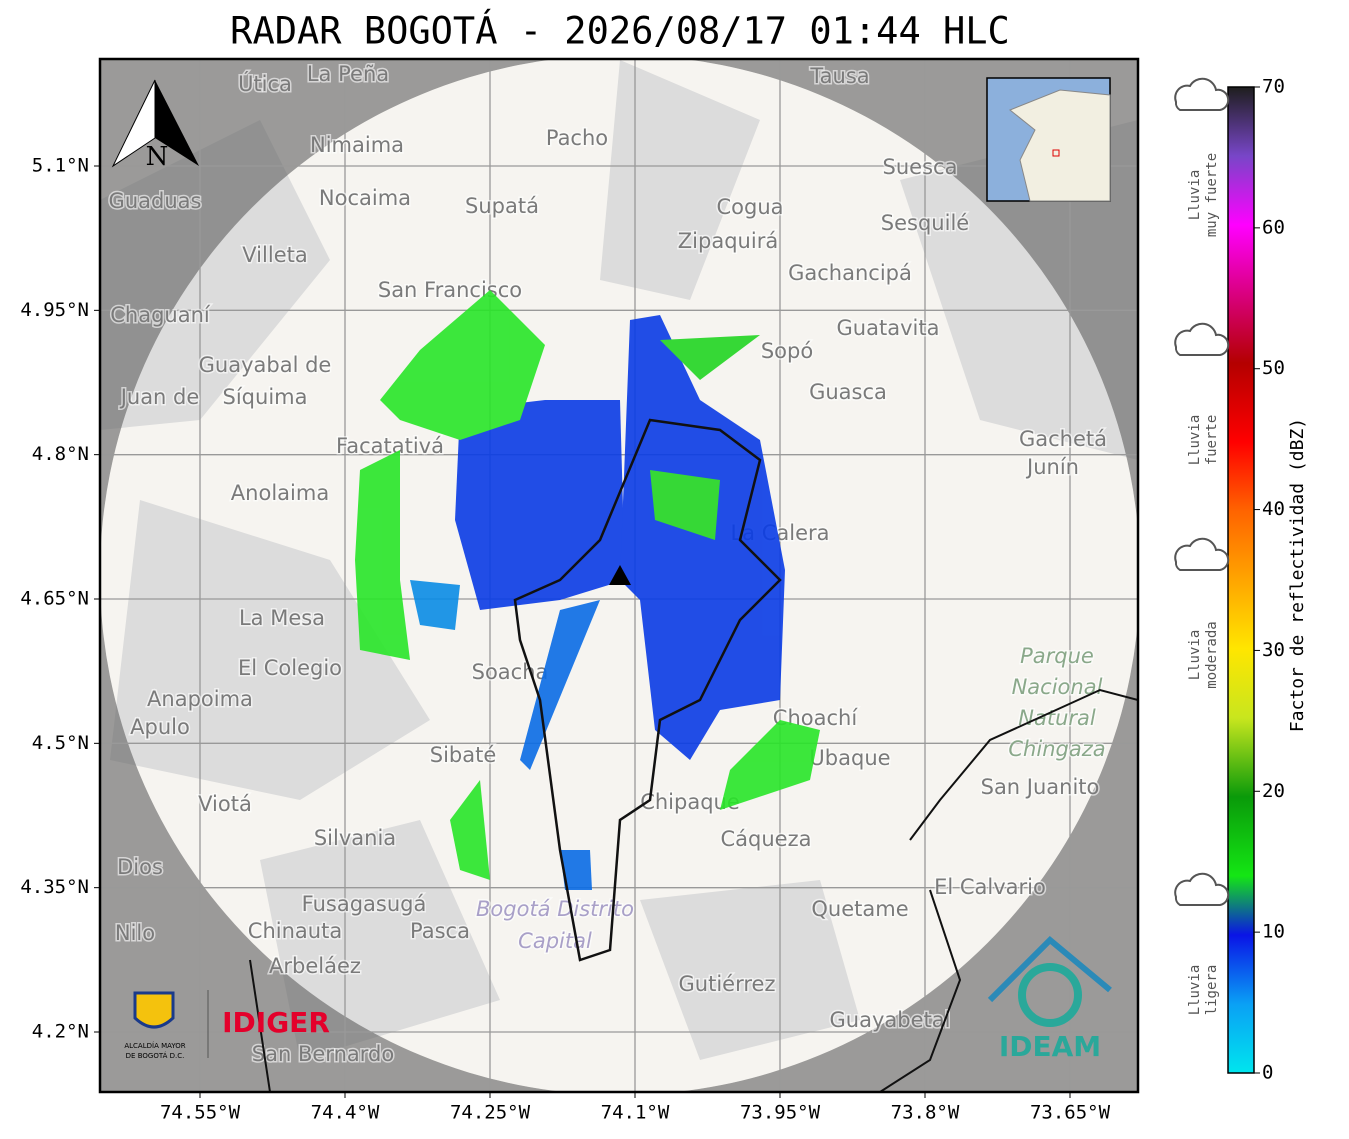  I want to click on lon-tick-label: 73.95°W, so click(780, 1113).